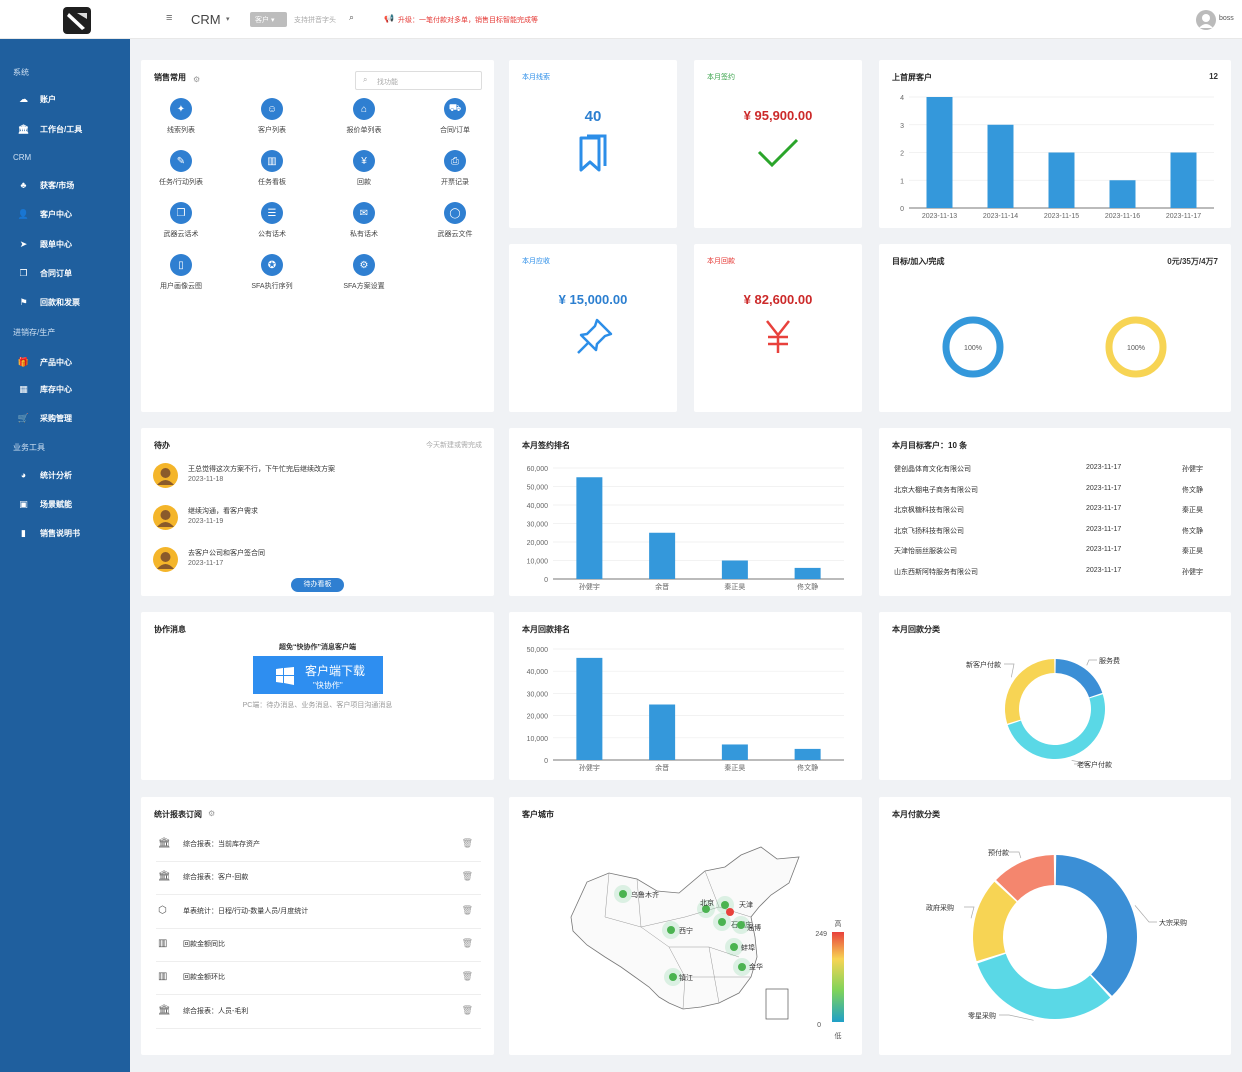 The width and height of the screenshot is (1242, 1072). What do you see at coordinates (45, 214) in the screenshot?
I see `sidebar-item: 👤 客户中心` at bounding box center [45, 214].